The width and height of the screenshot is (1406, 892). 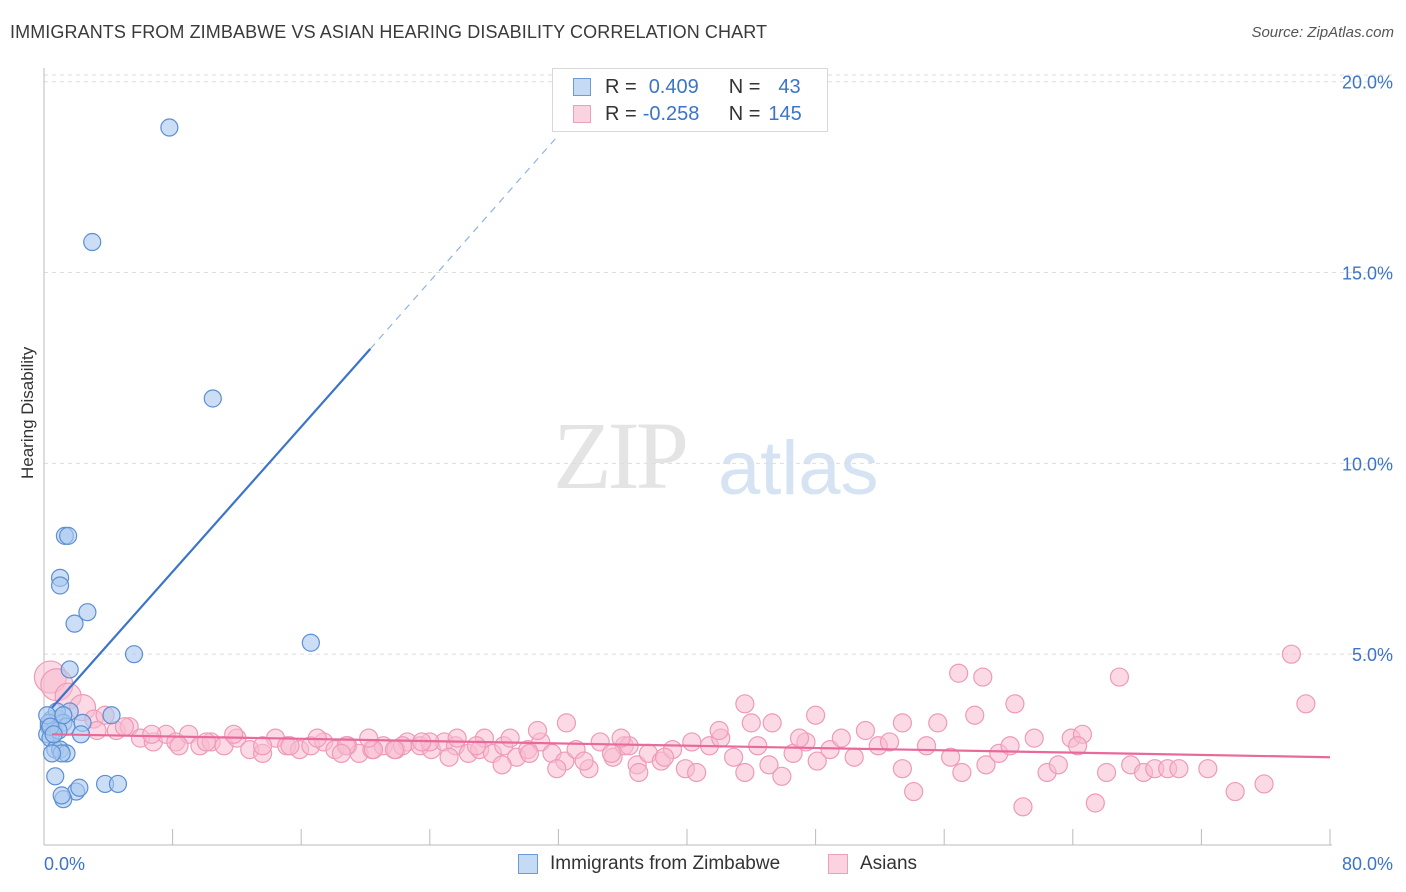 I want to click on legend-label: Asians, so click(x=889, y=863).